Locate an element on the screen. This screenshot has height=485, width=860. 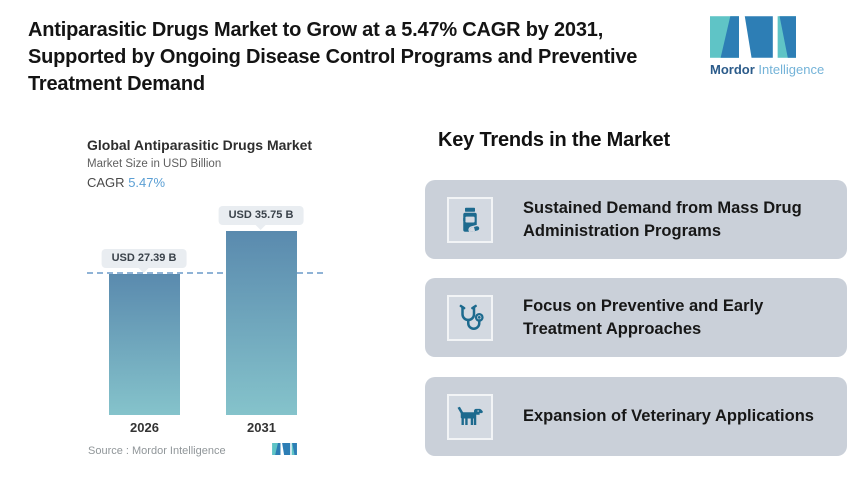
page-title-line: Treatment Demand is located at coordinates (116, 84).